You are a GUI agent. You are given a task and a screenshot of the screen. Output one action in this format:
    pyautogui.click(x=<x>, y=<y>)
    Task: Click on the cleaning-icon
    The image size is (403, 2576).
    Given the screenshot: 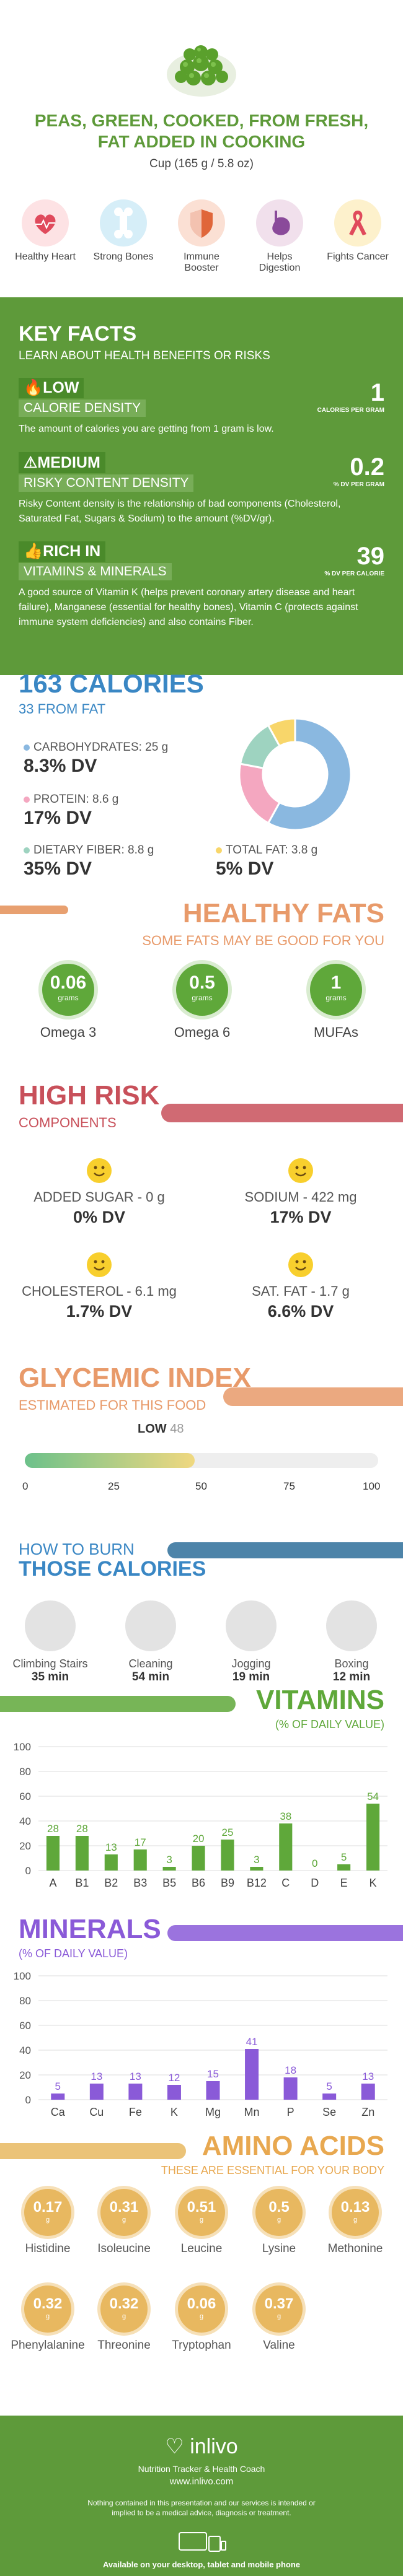 What is the action you would take?
    pyautogui.click(x=150, y=1625)
    